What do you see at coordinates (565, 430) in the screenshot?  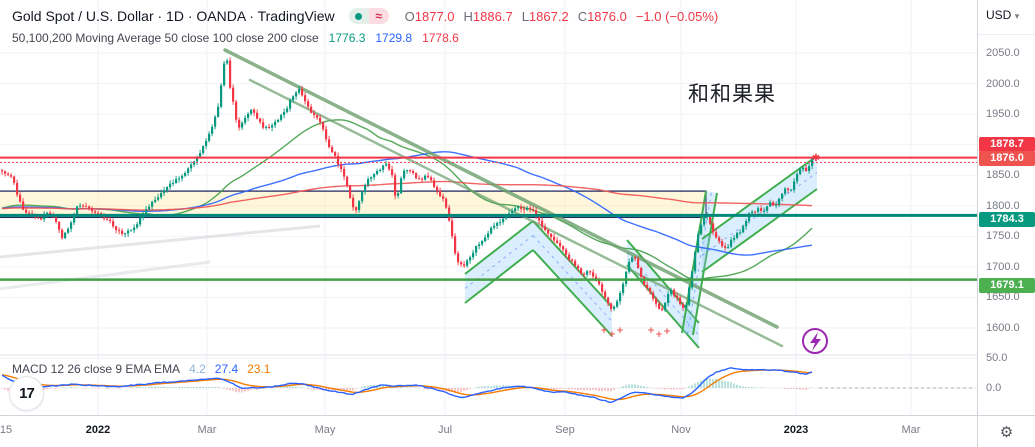 I see `time-tick-label: Sep` at bounding box center [565, 430].